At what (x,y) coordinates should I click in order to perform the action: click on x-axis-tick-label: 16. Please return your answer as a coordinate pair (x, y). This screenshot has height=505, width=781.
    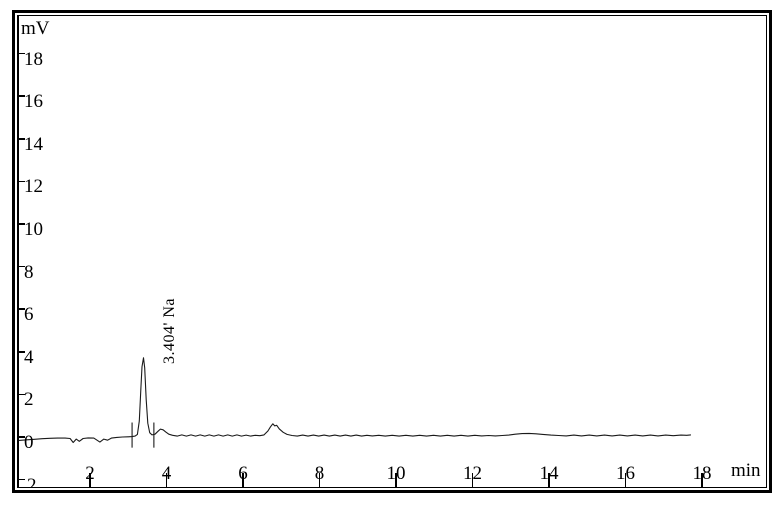
    Looking at the image, I should click on (625, 473).